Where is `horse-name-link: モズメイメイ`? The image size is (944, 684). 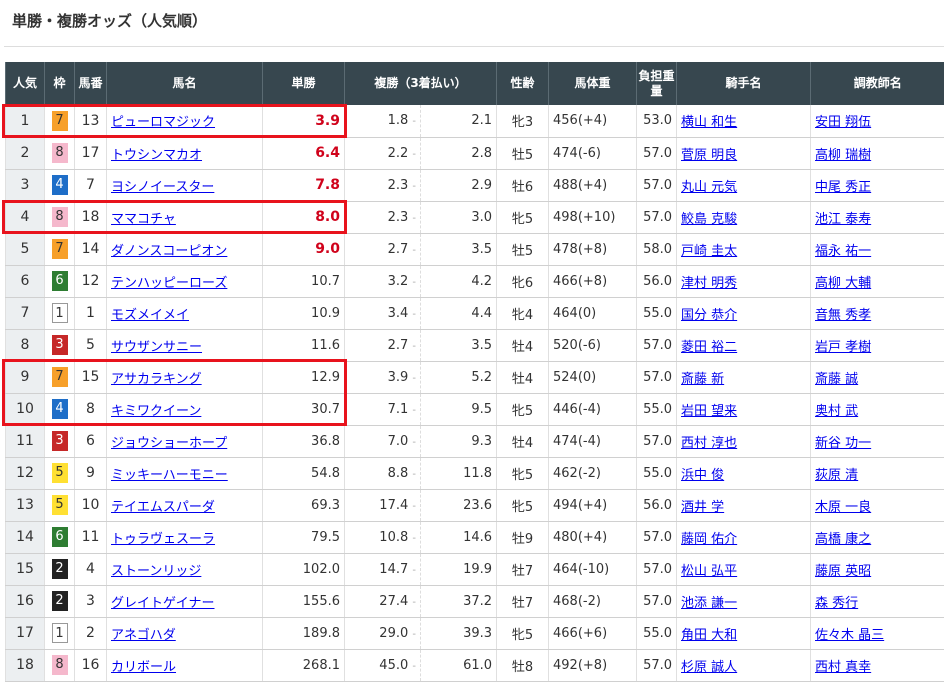 horse-name-link: モズメイメイ is located at coordinates (150, 315).